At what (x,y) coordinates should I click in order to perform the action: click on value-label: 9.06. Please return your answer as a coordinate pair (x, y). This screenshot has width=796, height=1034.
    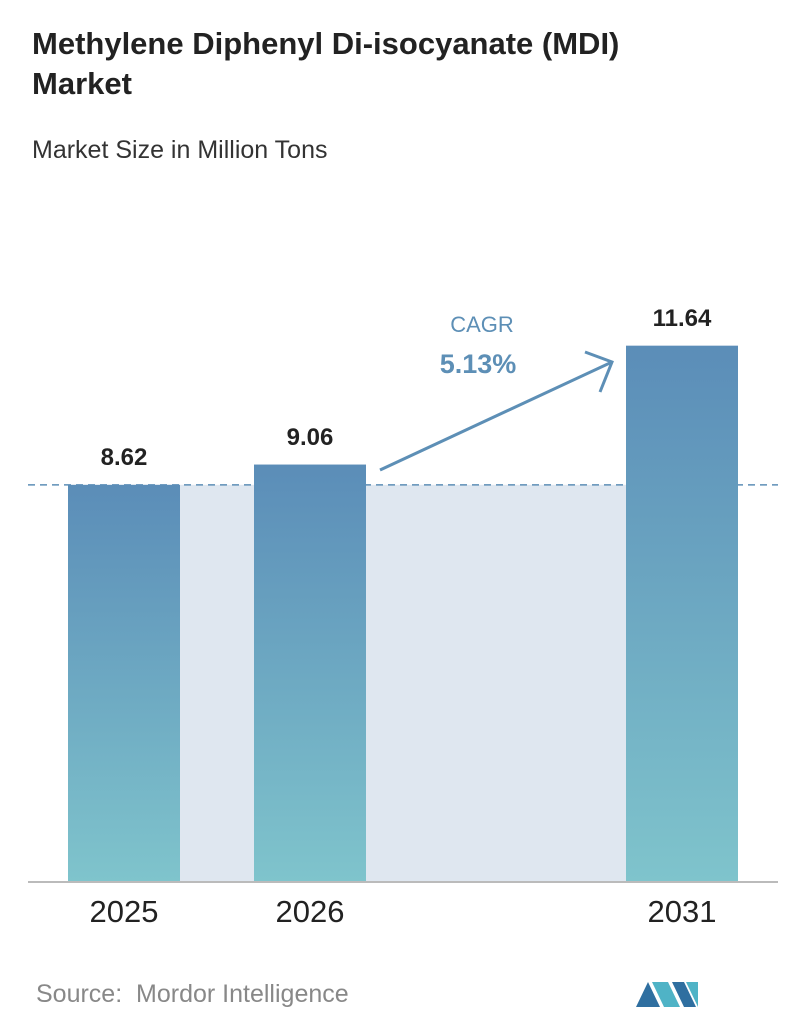
    Looking at the image, I should click on (310, 437).